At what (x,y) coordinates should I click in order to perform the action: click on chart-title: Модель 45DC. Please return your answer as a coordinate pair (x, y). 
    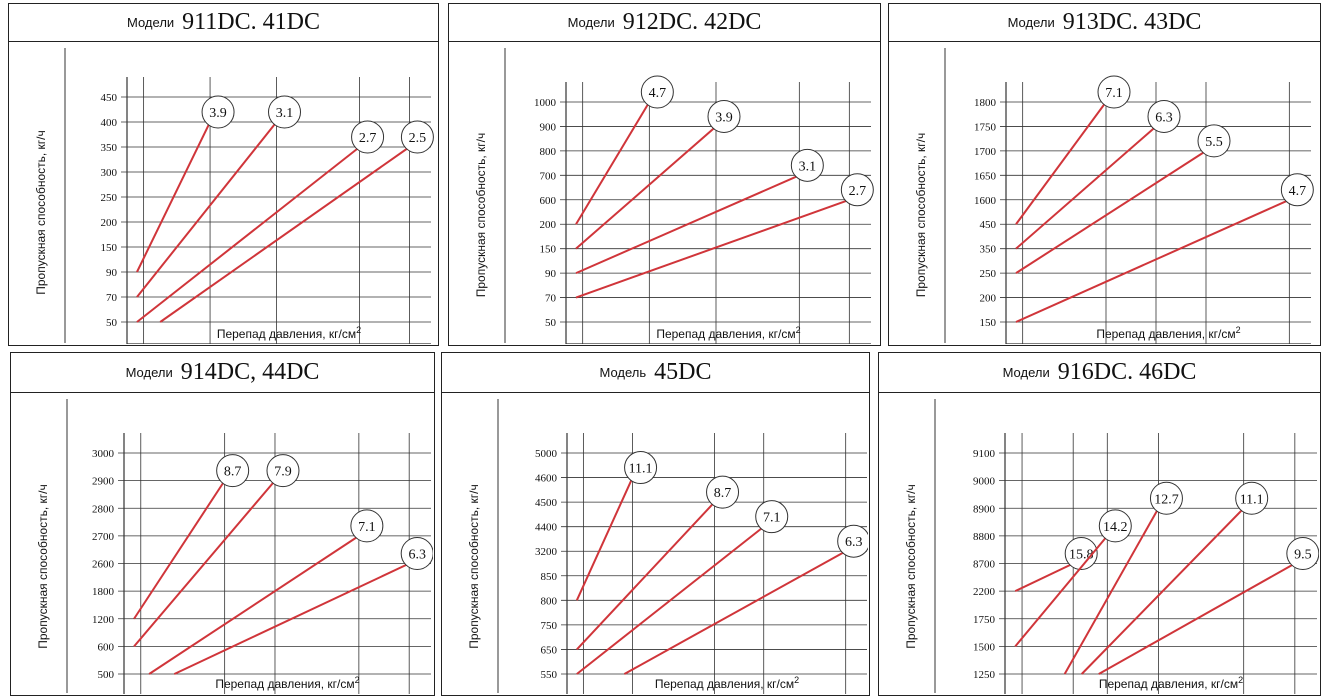
    Looking at the image, I should click on (655, 373).